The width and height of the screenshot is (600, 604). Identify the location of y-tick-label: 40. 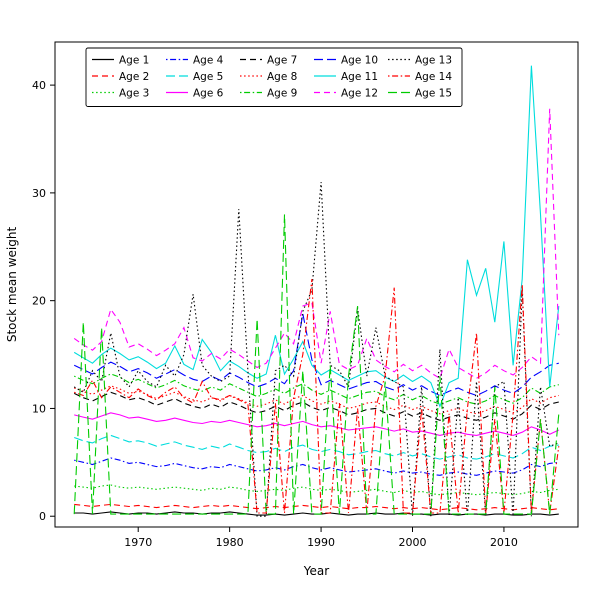
(39, 85).